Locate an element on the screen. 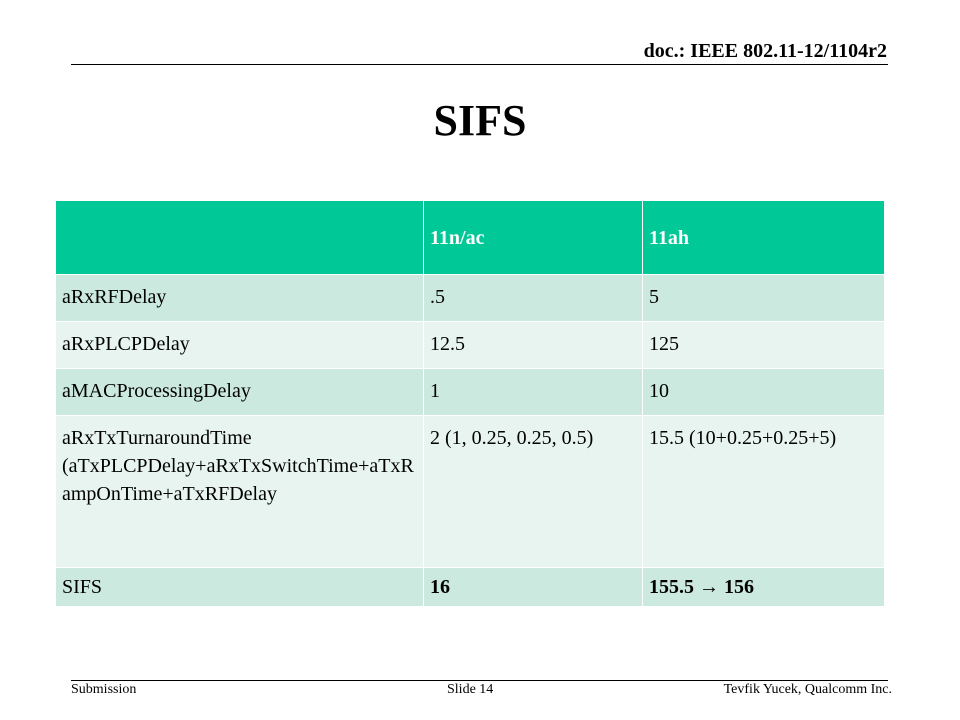 This screenshot has height=720, width=960. value-11n-ac: 12.5 is located at coordinates (533, 345).